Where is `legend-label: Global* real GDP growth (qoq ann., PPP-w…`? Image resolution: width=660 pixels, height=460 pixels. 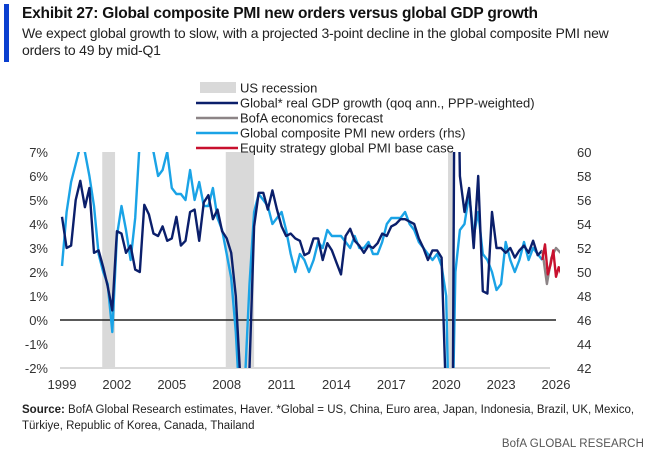
legend-label: Global* real GDP growth (qoq ann., PPP-w… is located at coordinates (387, 103).